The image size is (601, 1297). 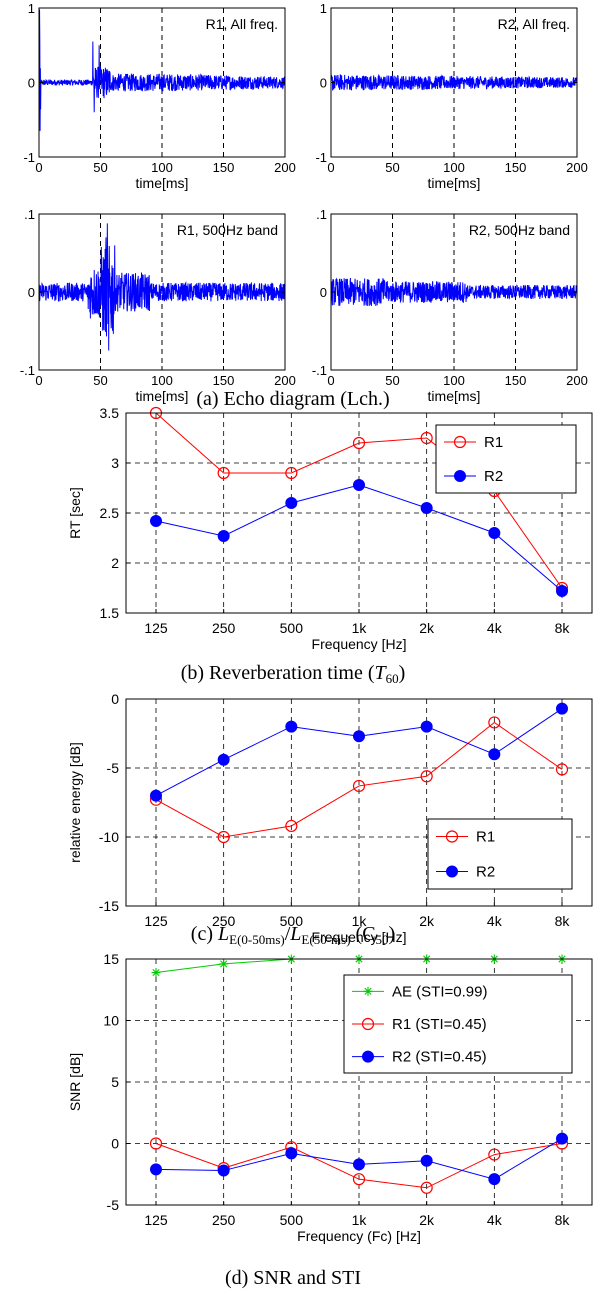 I want to click on y-tick-label: .1, so click(x=29, y=214).